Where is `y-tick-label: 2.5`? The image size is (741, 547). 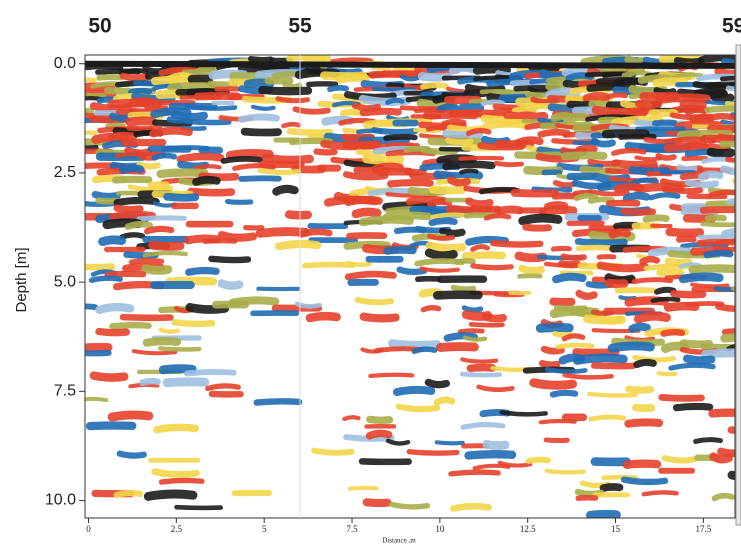 y-tick-label: 2.5 is located at coordinates (65, 172).